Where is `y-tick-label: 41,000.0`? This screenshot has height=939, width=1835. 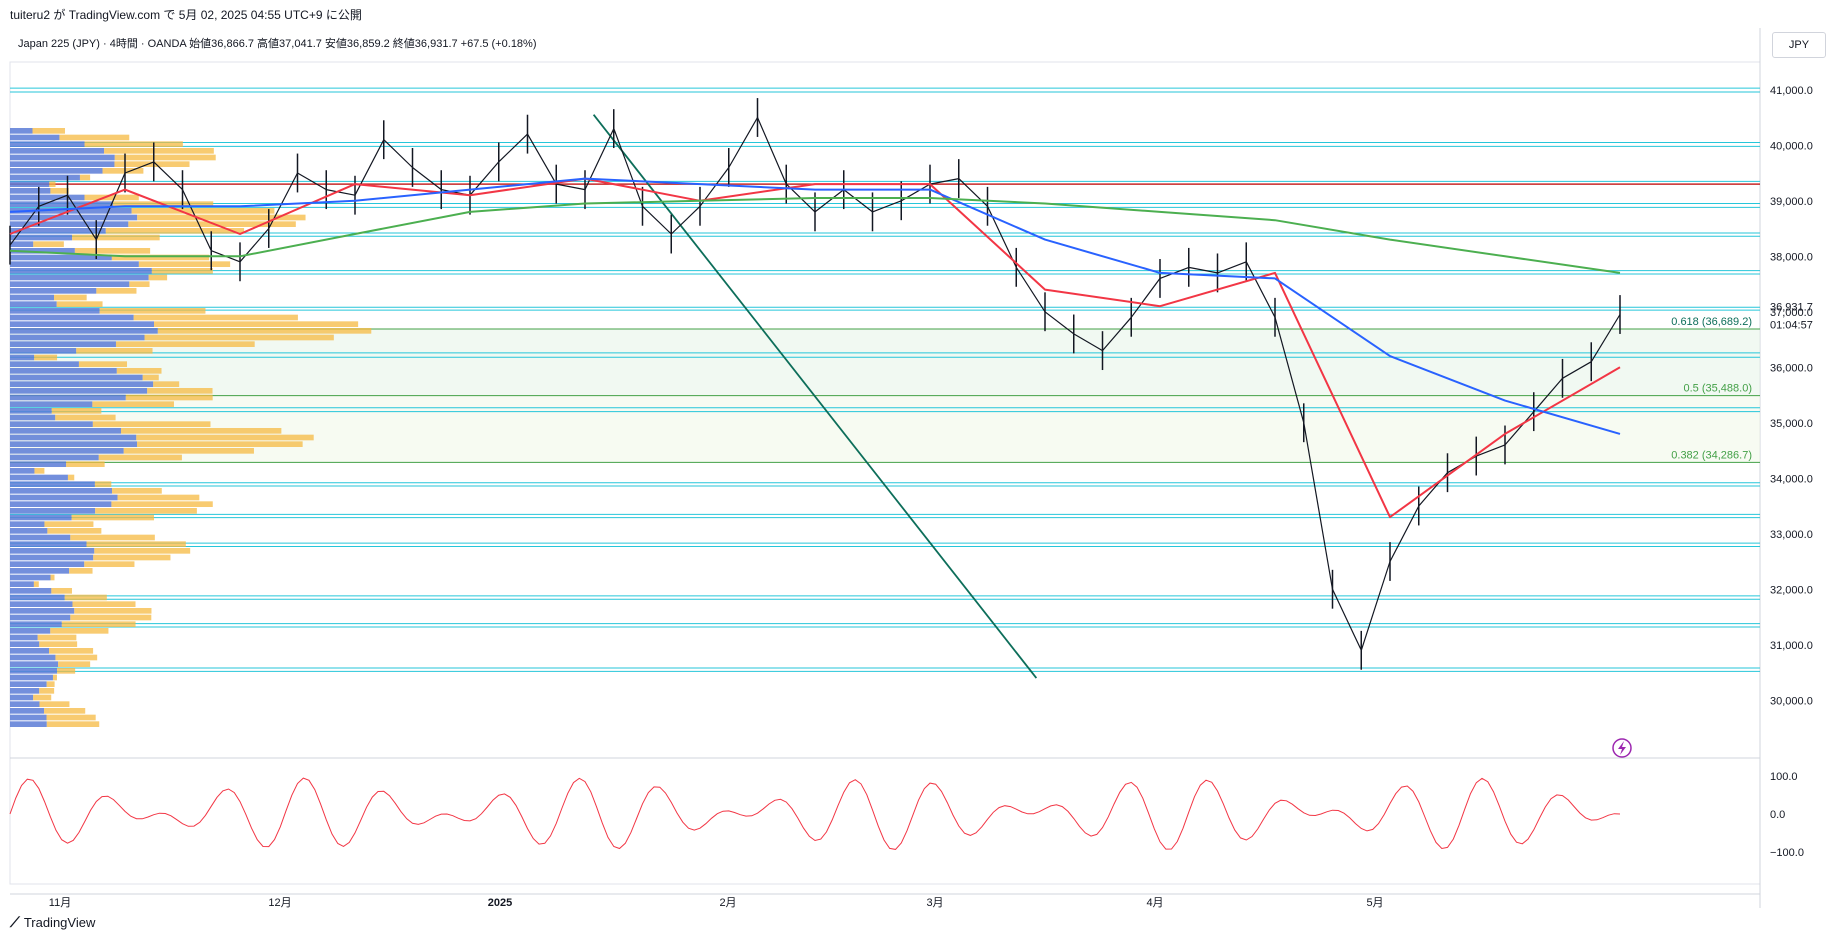 y-tick-label: 41,000.0 is located at coordinates (1791, 91).